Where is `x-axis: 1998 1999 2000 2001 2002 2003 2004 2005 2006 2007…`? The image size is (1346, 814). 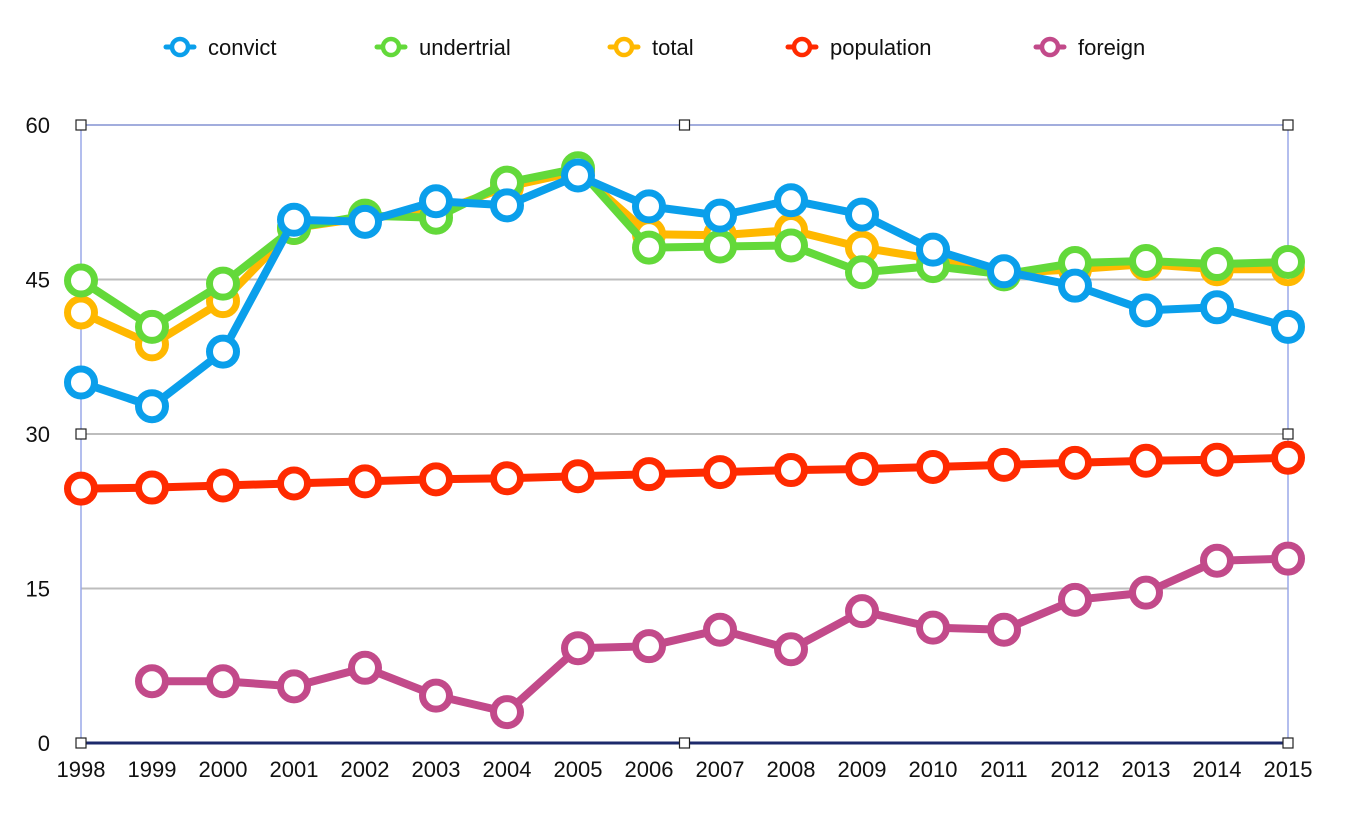 x-axis: 1998 1999 2000 2001 2002 2003 2004 2005 2006 2007… is located at coordinates (685, 769).